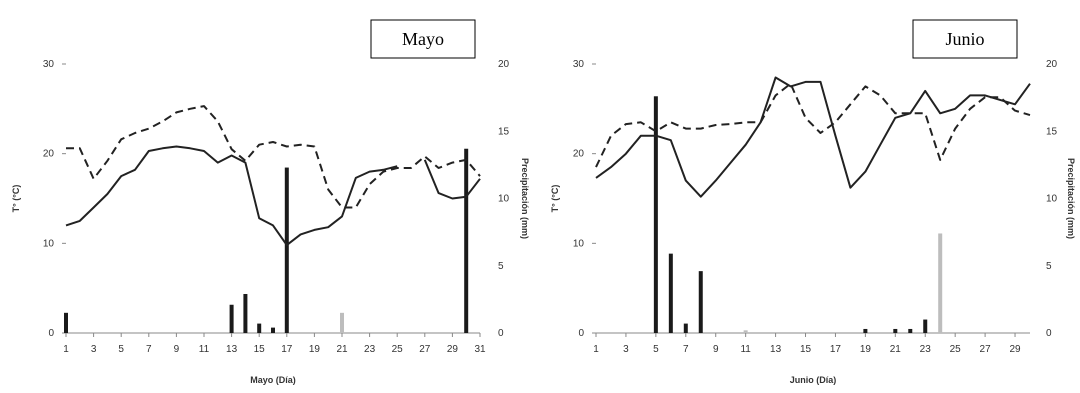 The width and height of the screenshot is (1080, 393). What do you see at coordinates (480, 349) in the screenshot?
I see `x-tick-label: 31` at bounding box center [480, 349].